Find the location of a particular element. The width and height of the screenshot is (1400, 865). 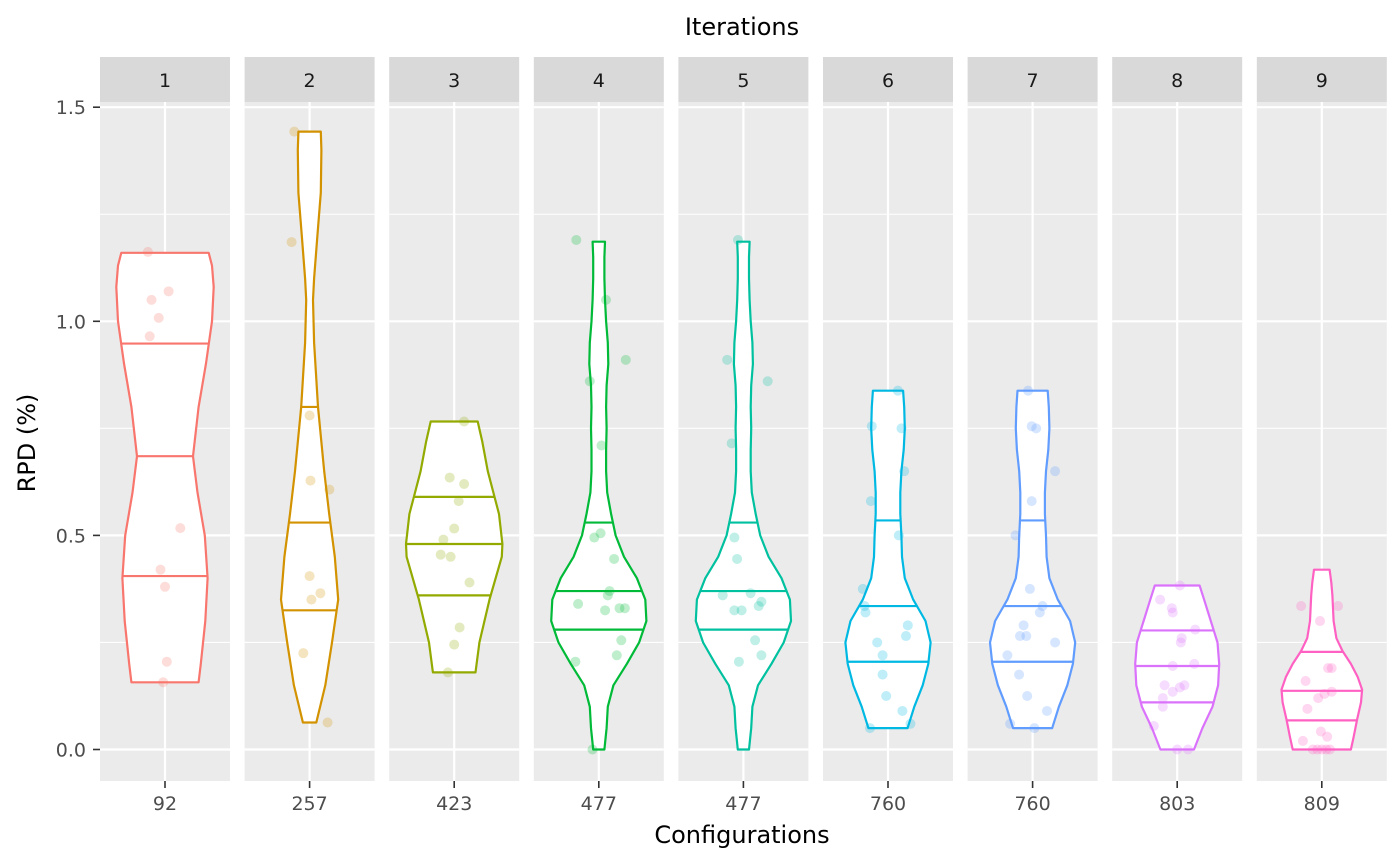

y-axis: 0.0 0.5 1.0 1.5 is located at coordinates (78, 429).